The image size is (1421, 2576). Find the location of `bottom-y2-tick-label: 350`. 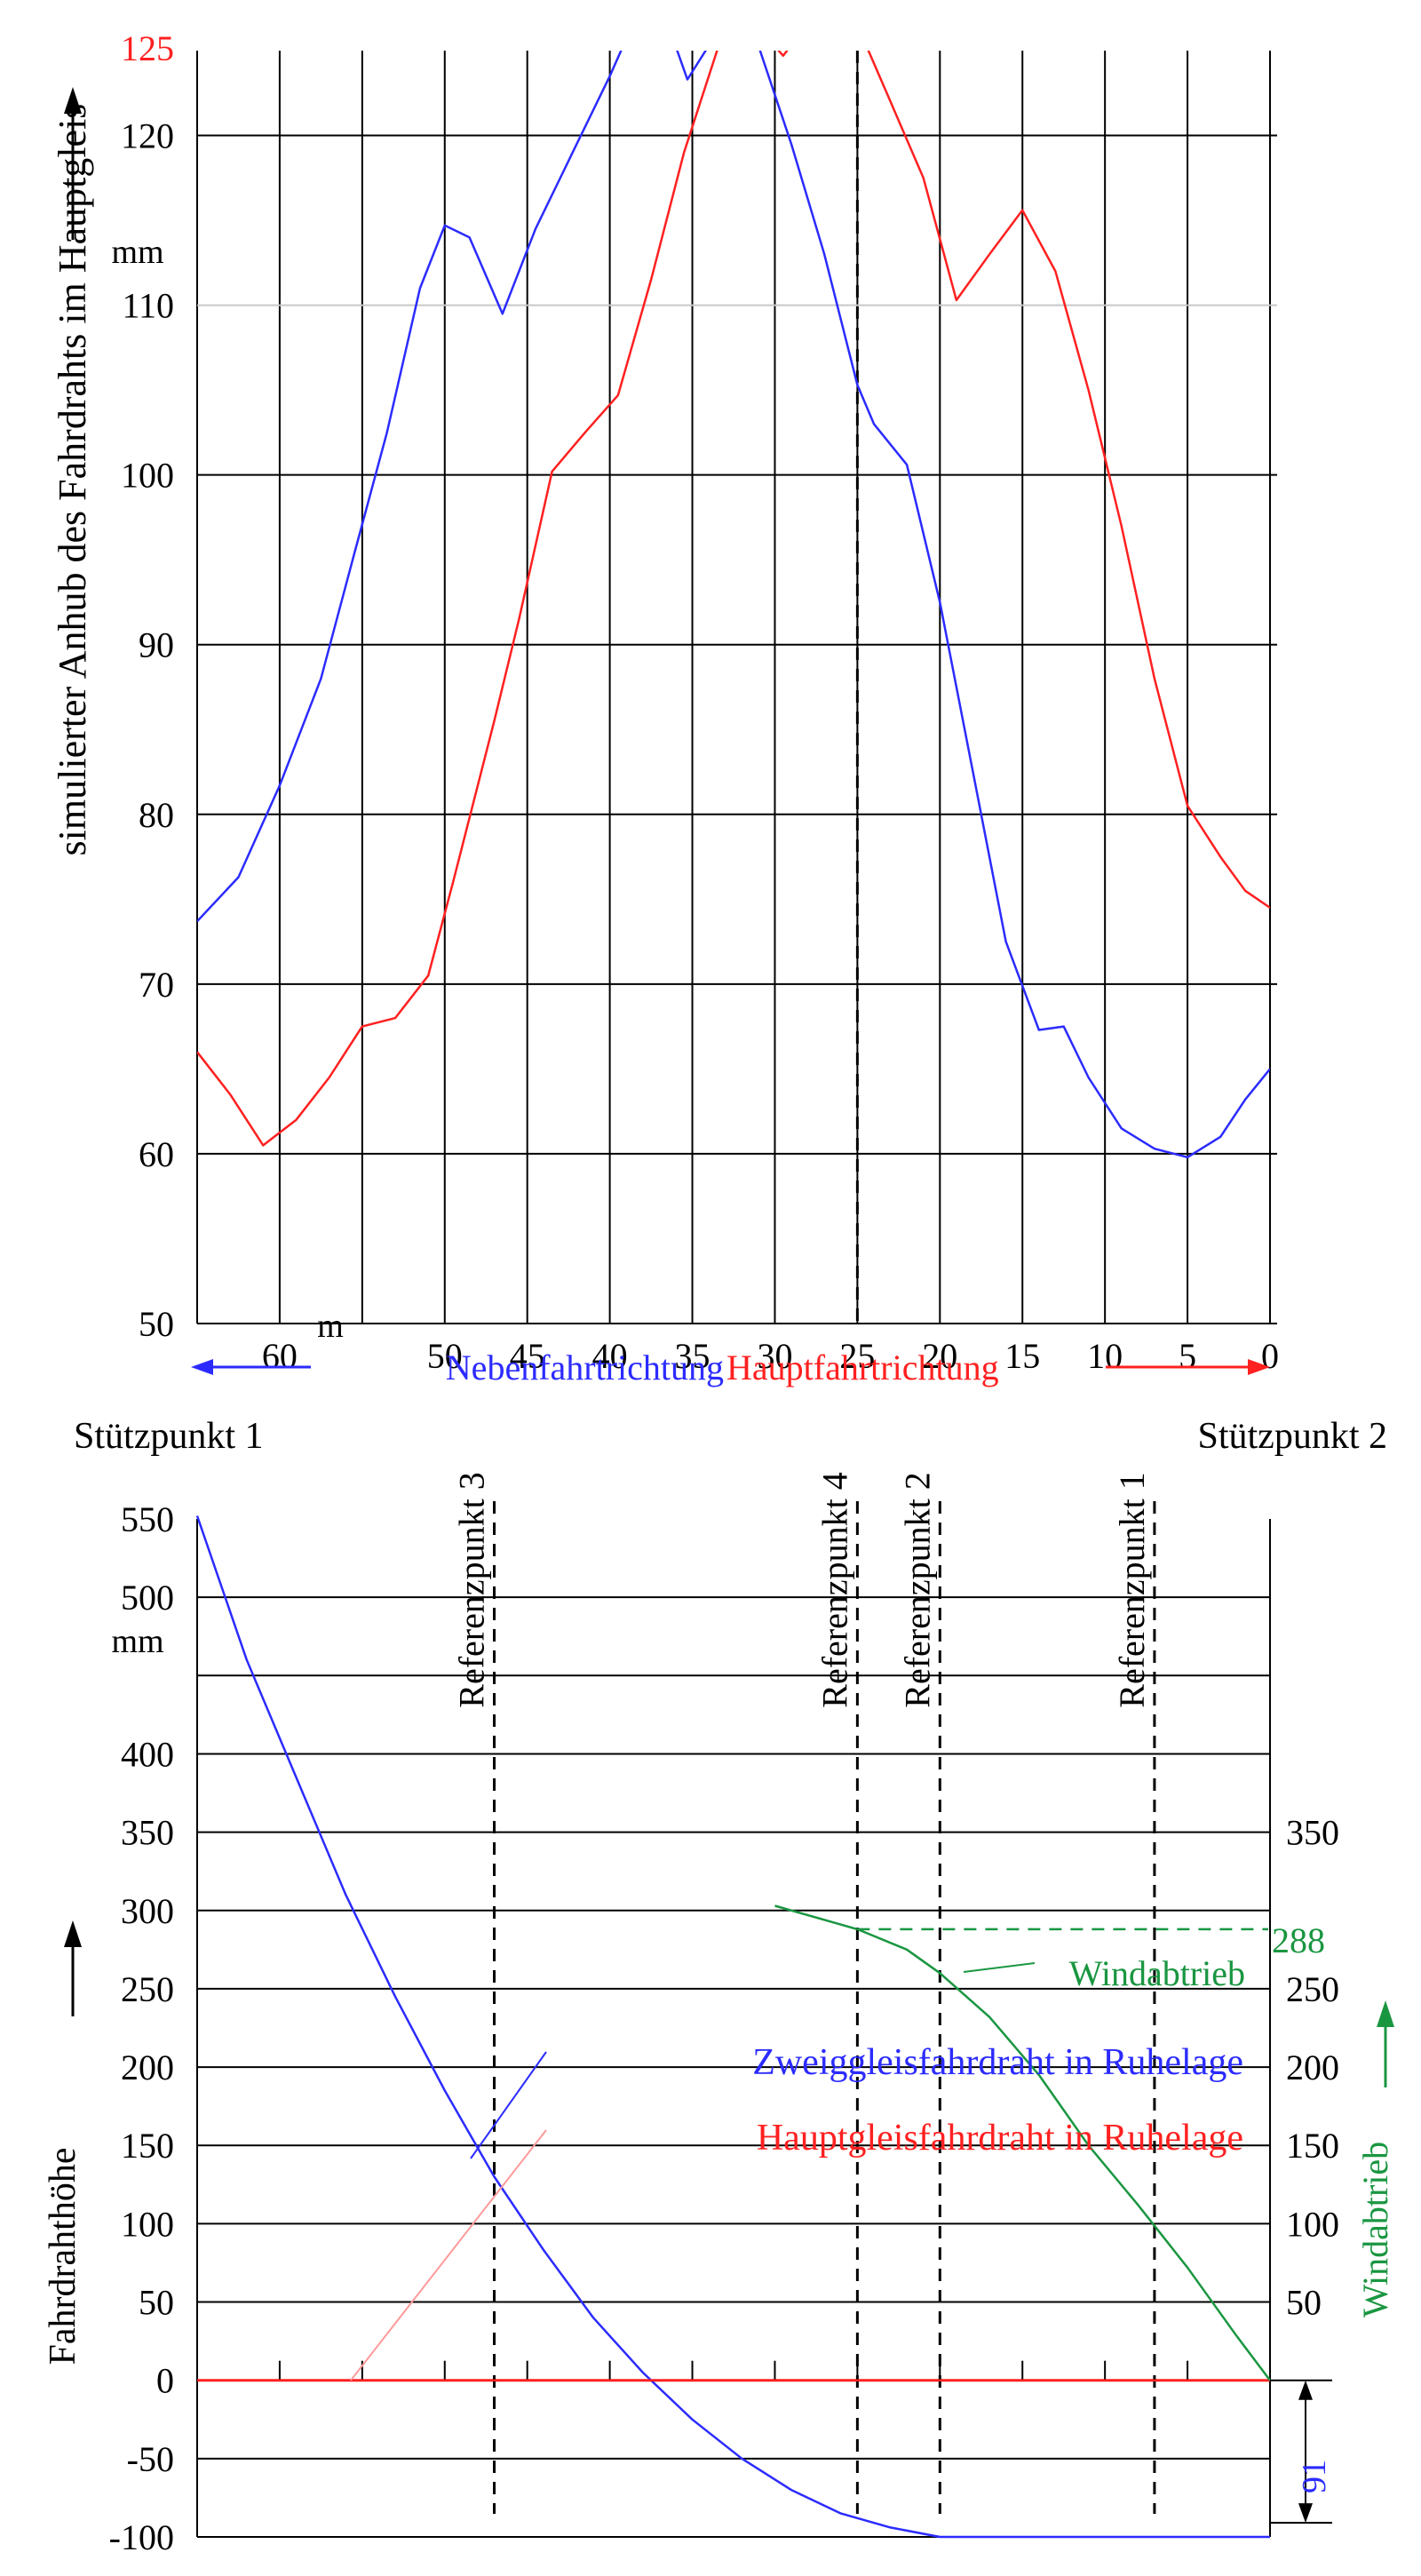

bottom-y2-tick-label: 350 is located at coordinates (1312, 1833).